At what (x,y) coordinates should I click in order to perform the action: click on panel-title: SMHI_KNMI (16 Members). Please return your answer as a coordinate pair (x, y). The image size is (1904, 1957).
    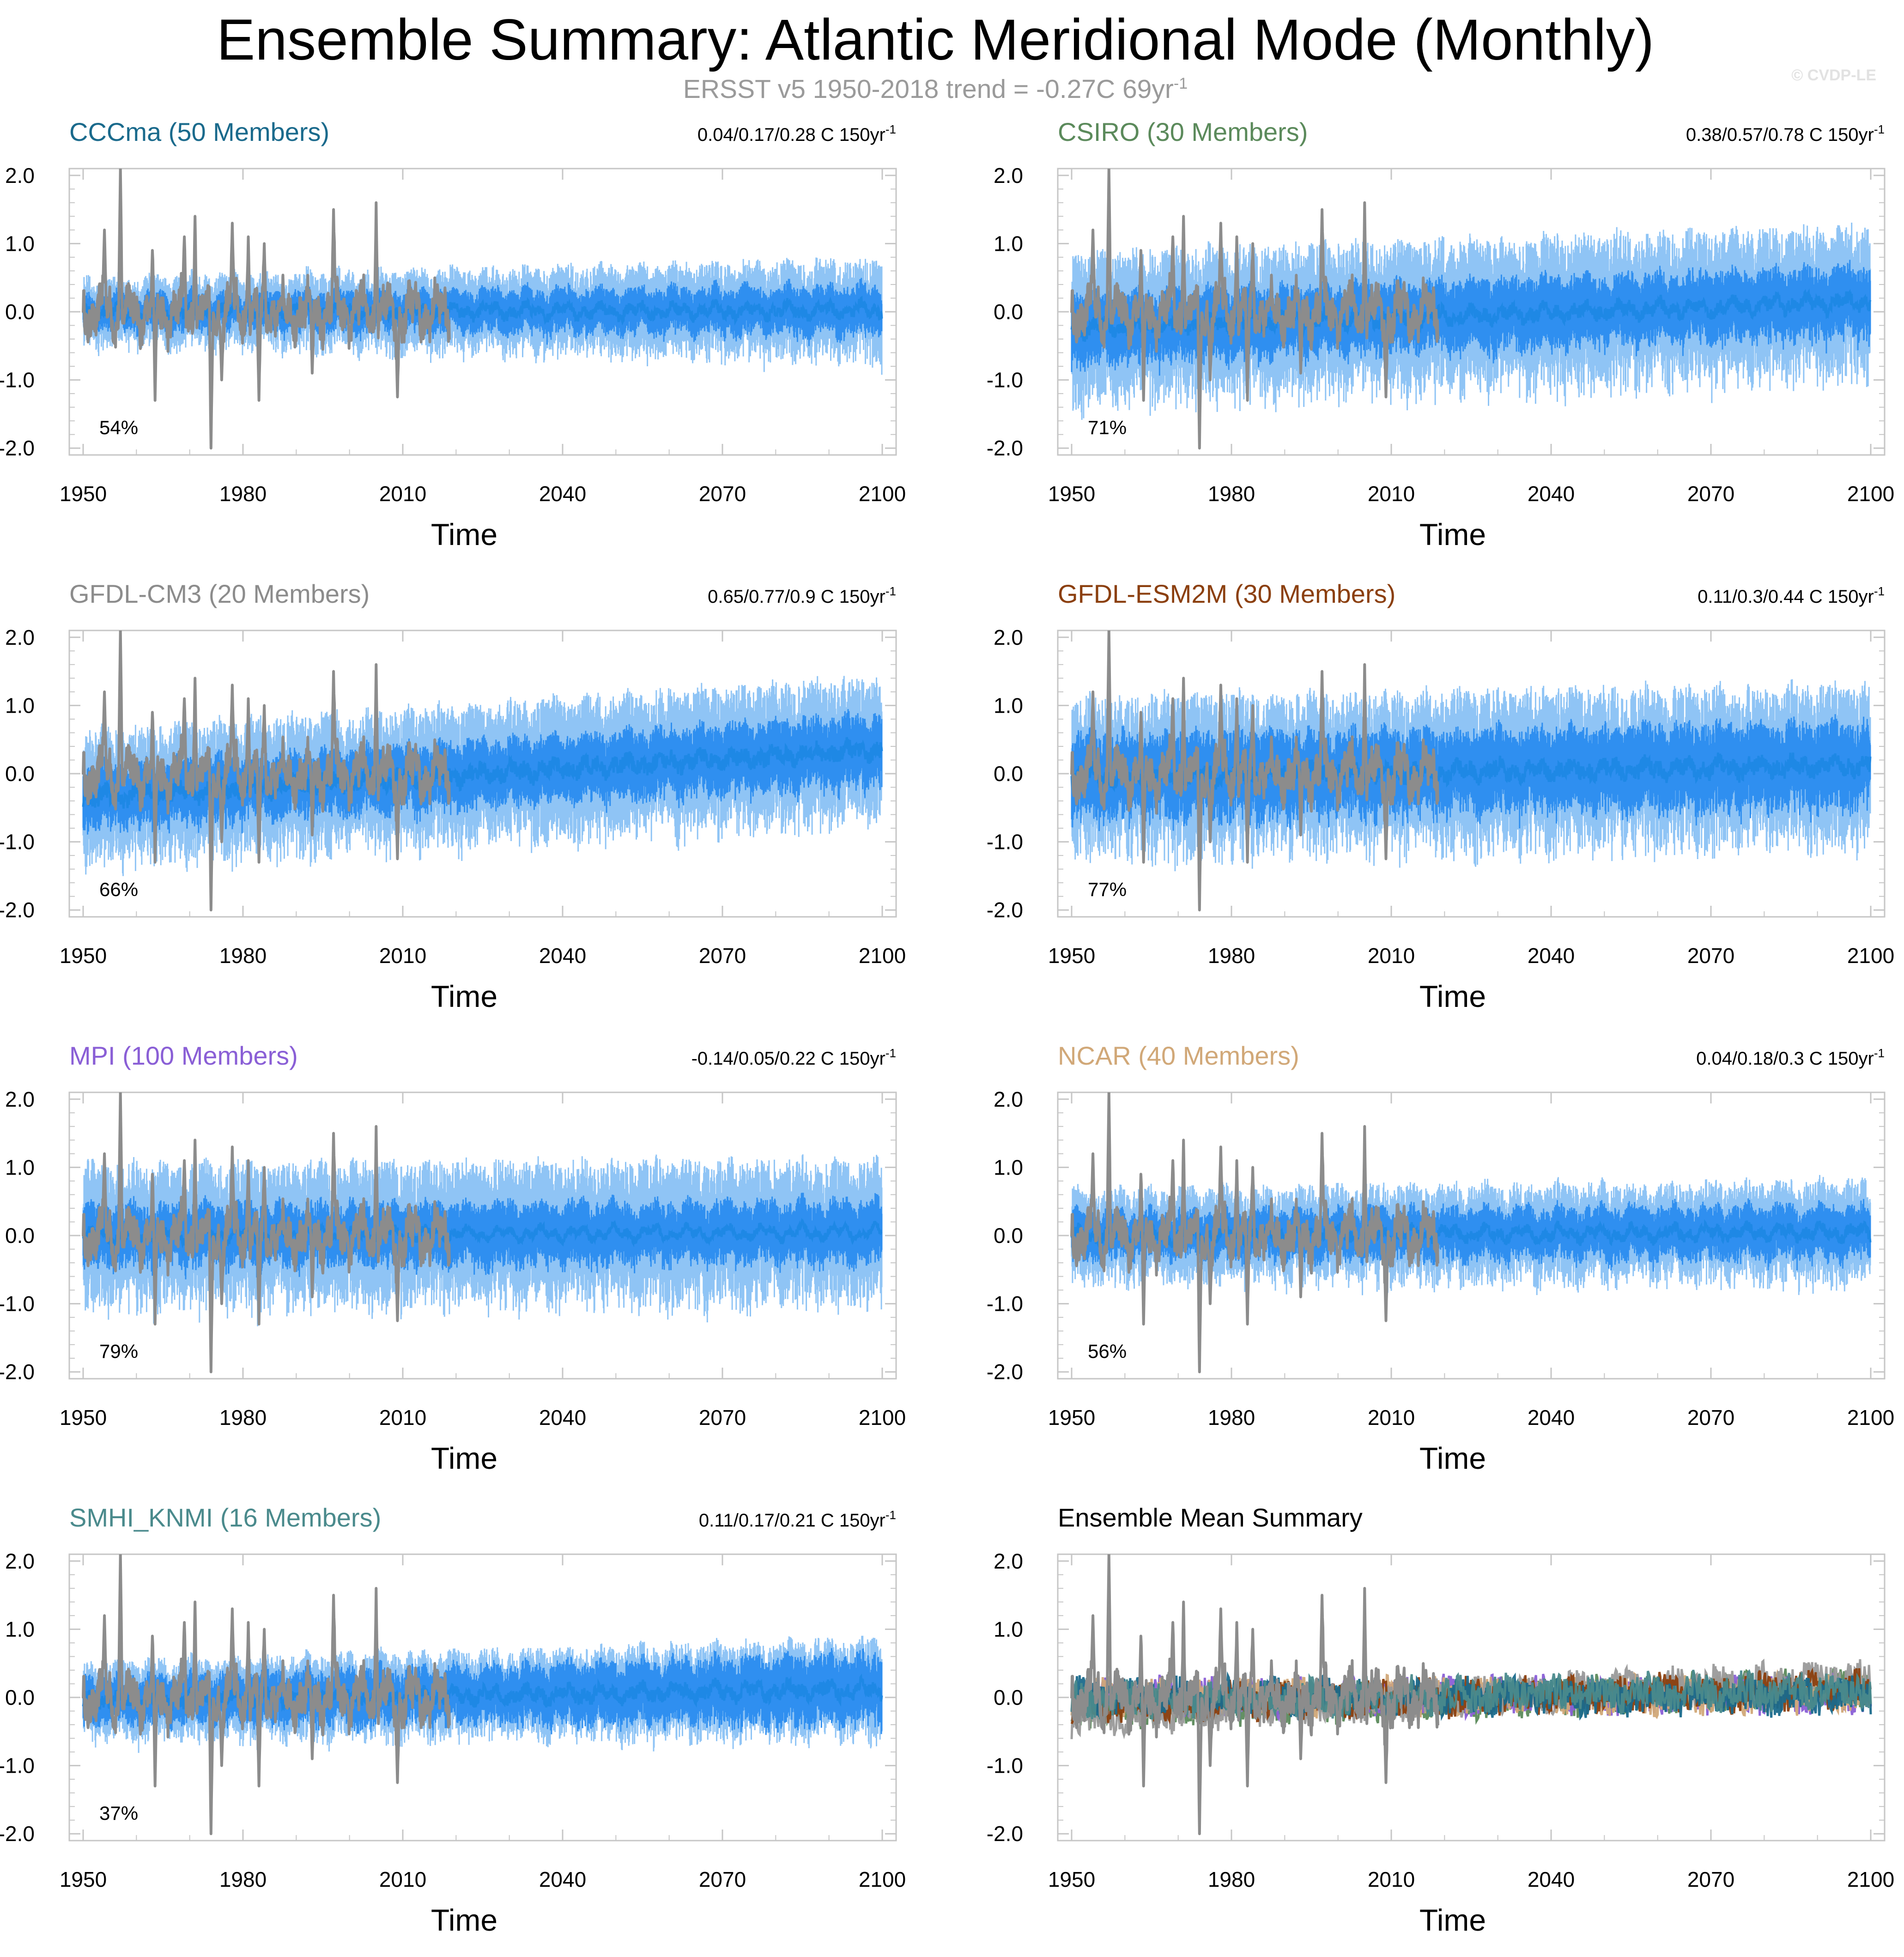
    Looking at the image, I should click on (225, 1517).